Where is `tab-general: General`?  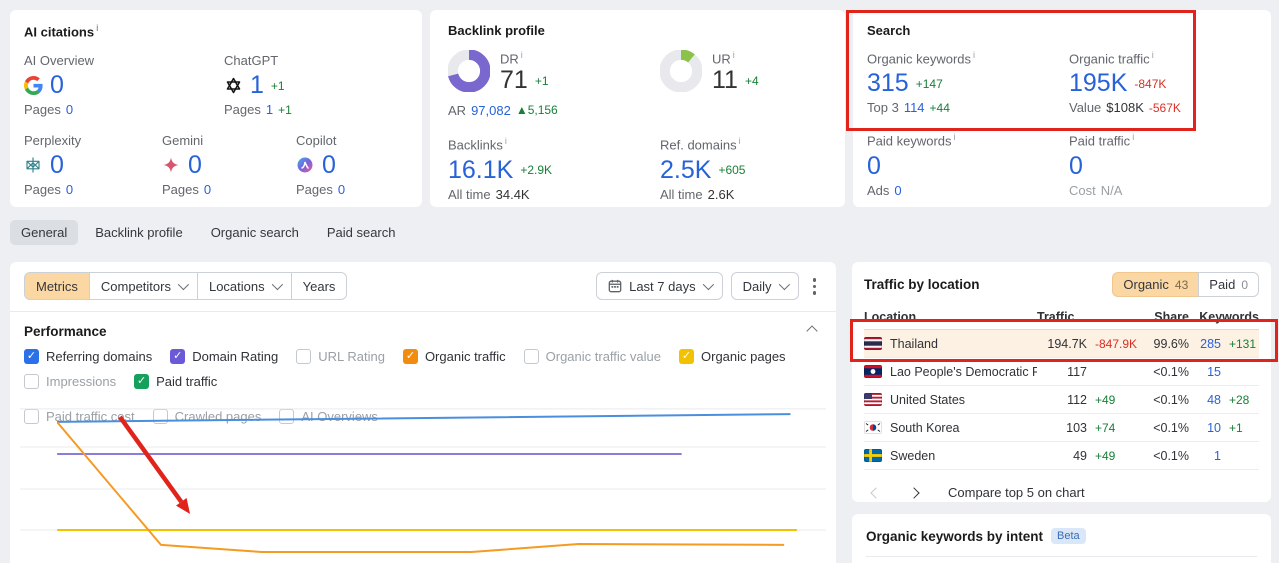 tab-general: General is located at coordinates (44, 232).